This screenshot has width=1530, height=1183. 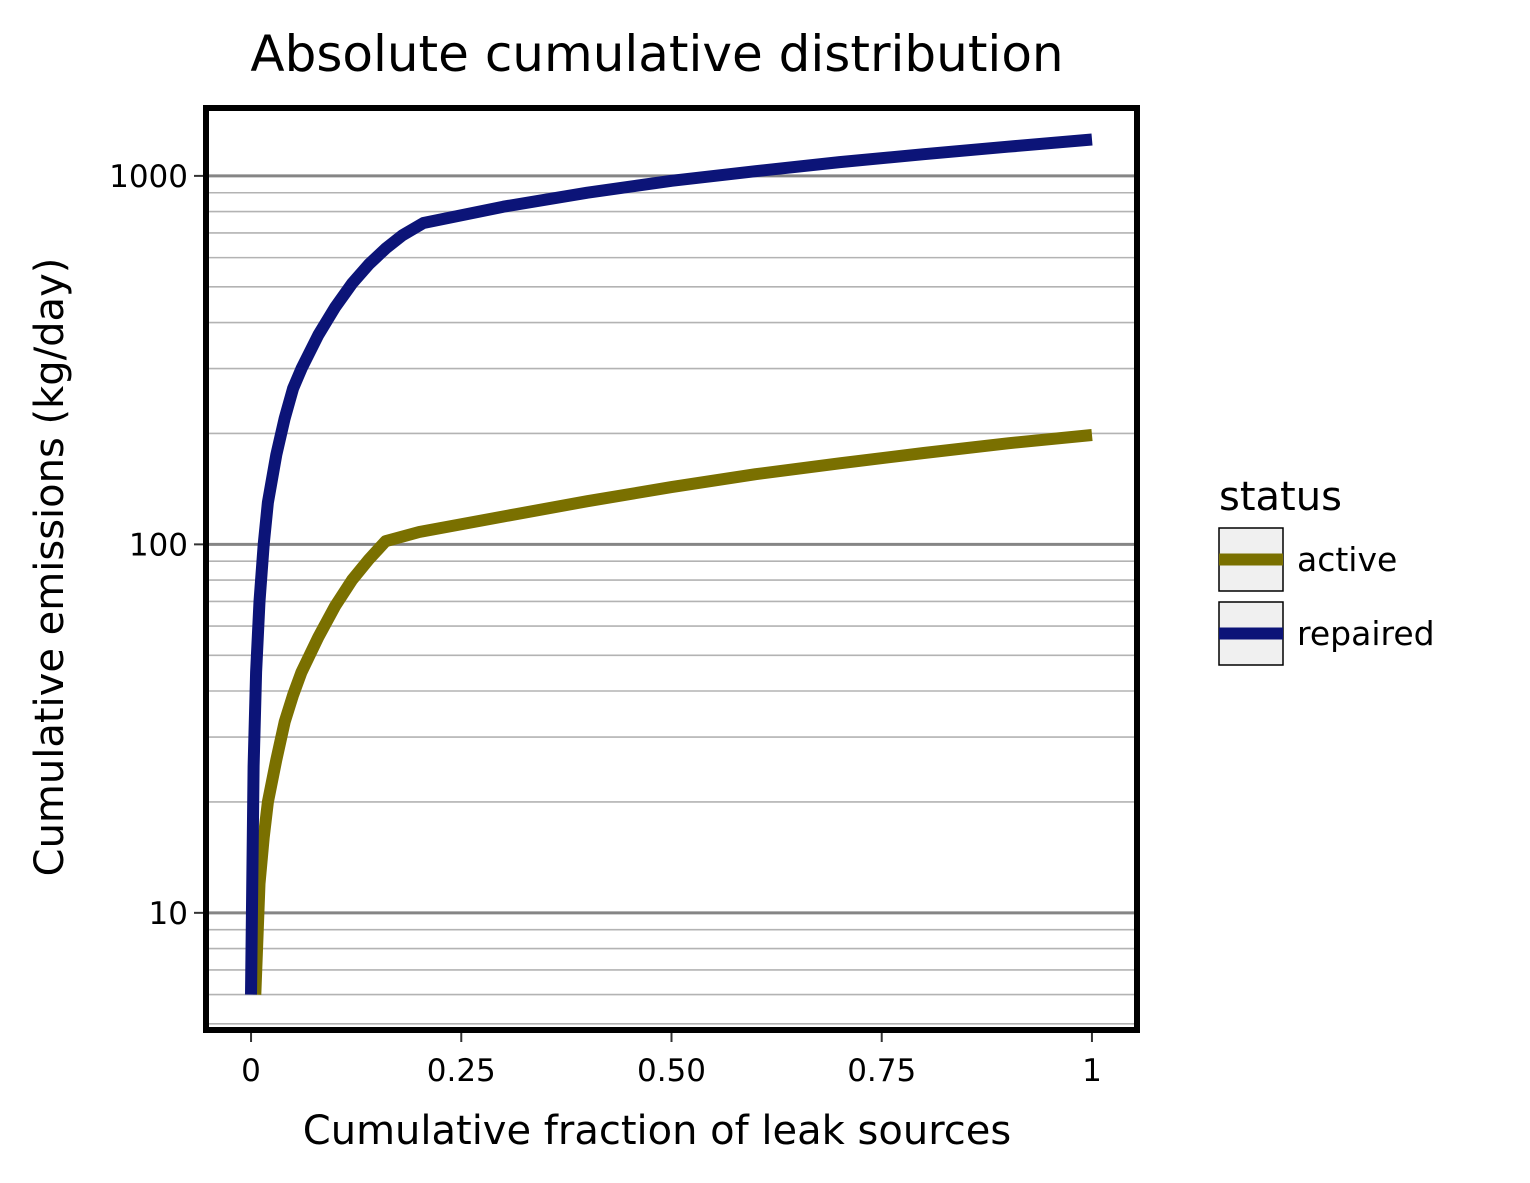 I want to click on y-tick-label: 100, so click(x=158, y=545).